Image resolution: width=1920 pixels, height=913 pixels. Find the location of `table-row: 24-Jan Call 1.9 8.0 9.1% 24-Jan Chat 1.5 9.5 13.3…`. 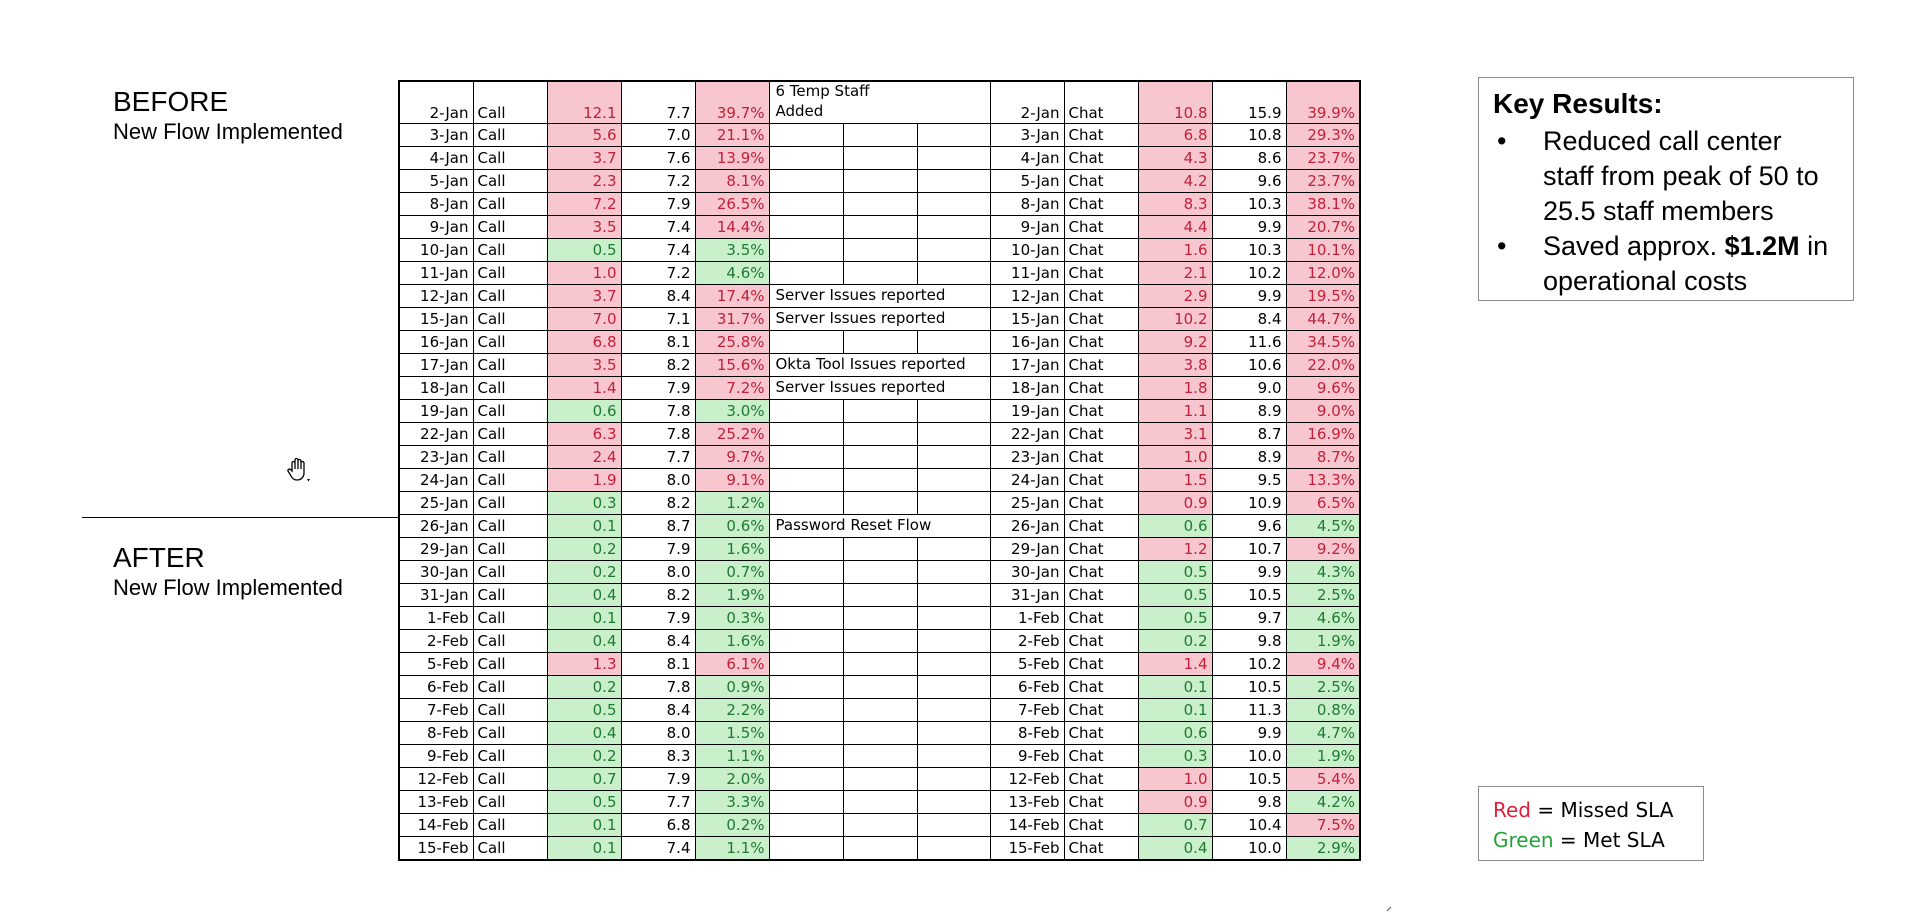

table-row: 24-Jan Call 1.9 8.0 9.1% 24-Jan Chat 1.5 9.5 13.3… is located at coordinates (879, 480).